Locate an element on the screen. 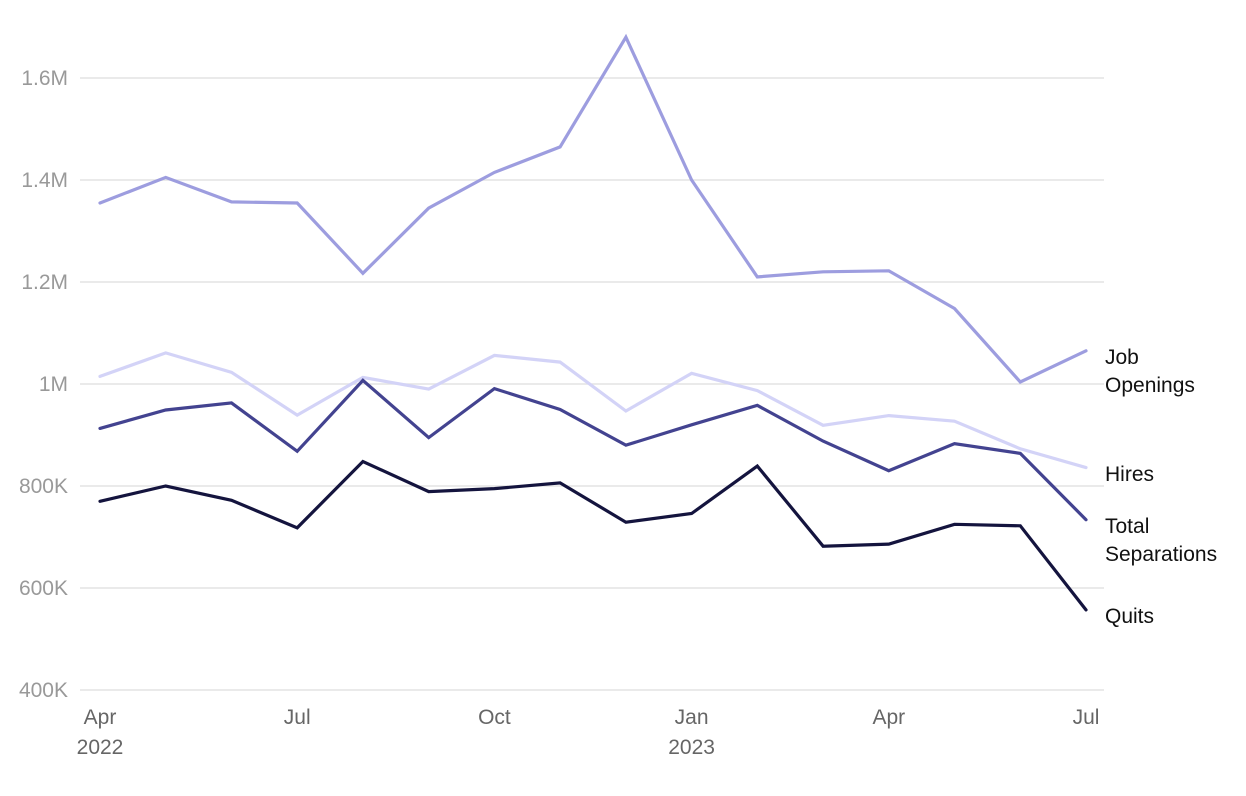 This screenshot has height=796, width=1246. x-tick-label: Jan is located at coordinates (692, 717).